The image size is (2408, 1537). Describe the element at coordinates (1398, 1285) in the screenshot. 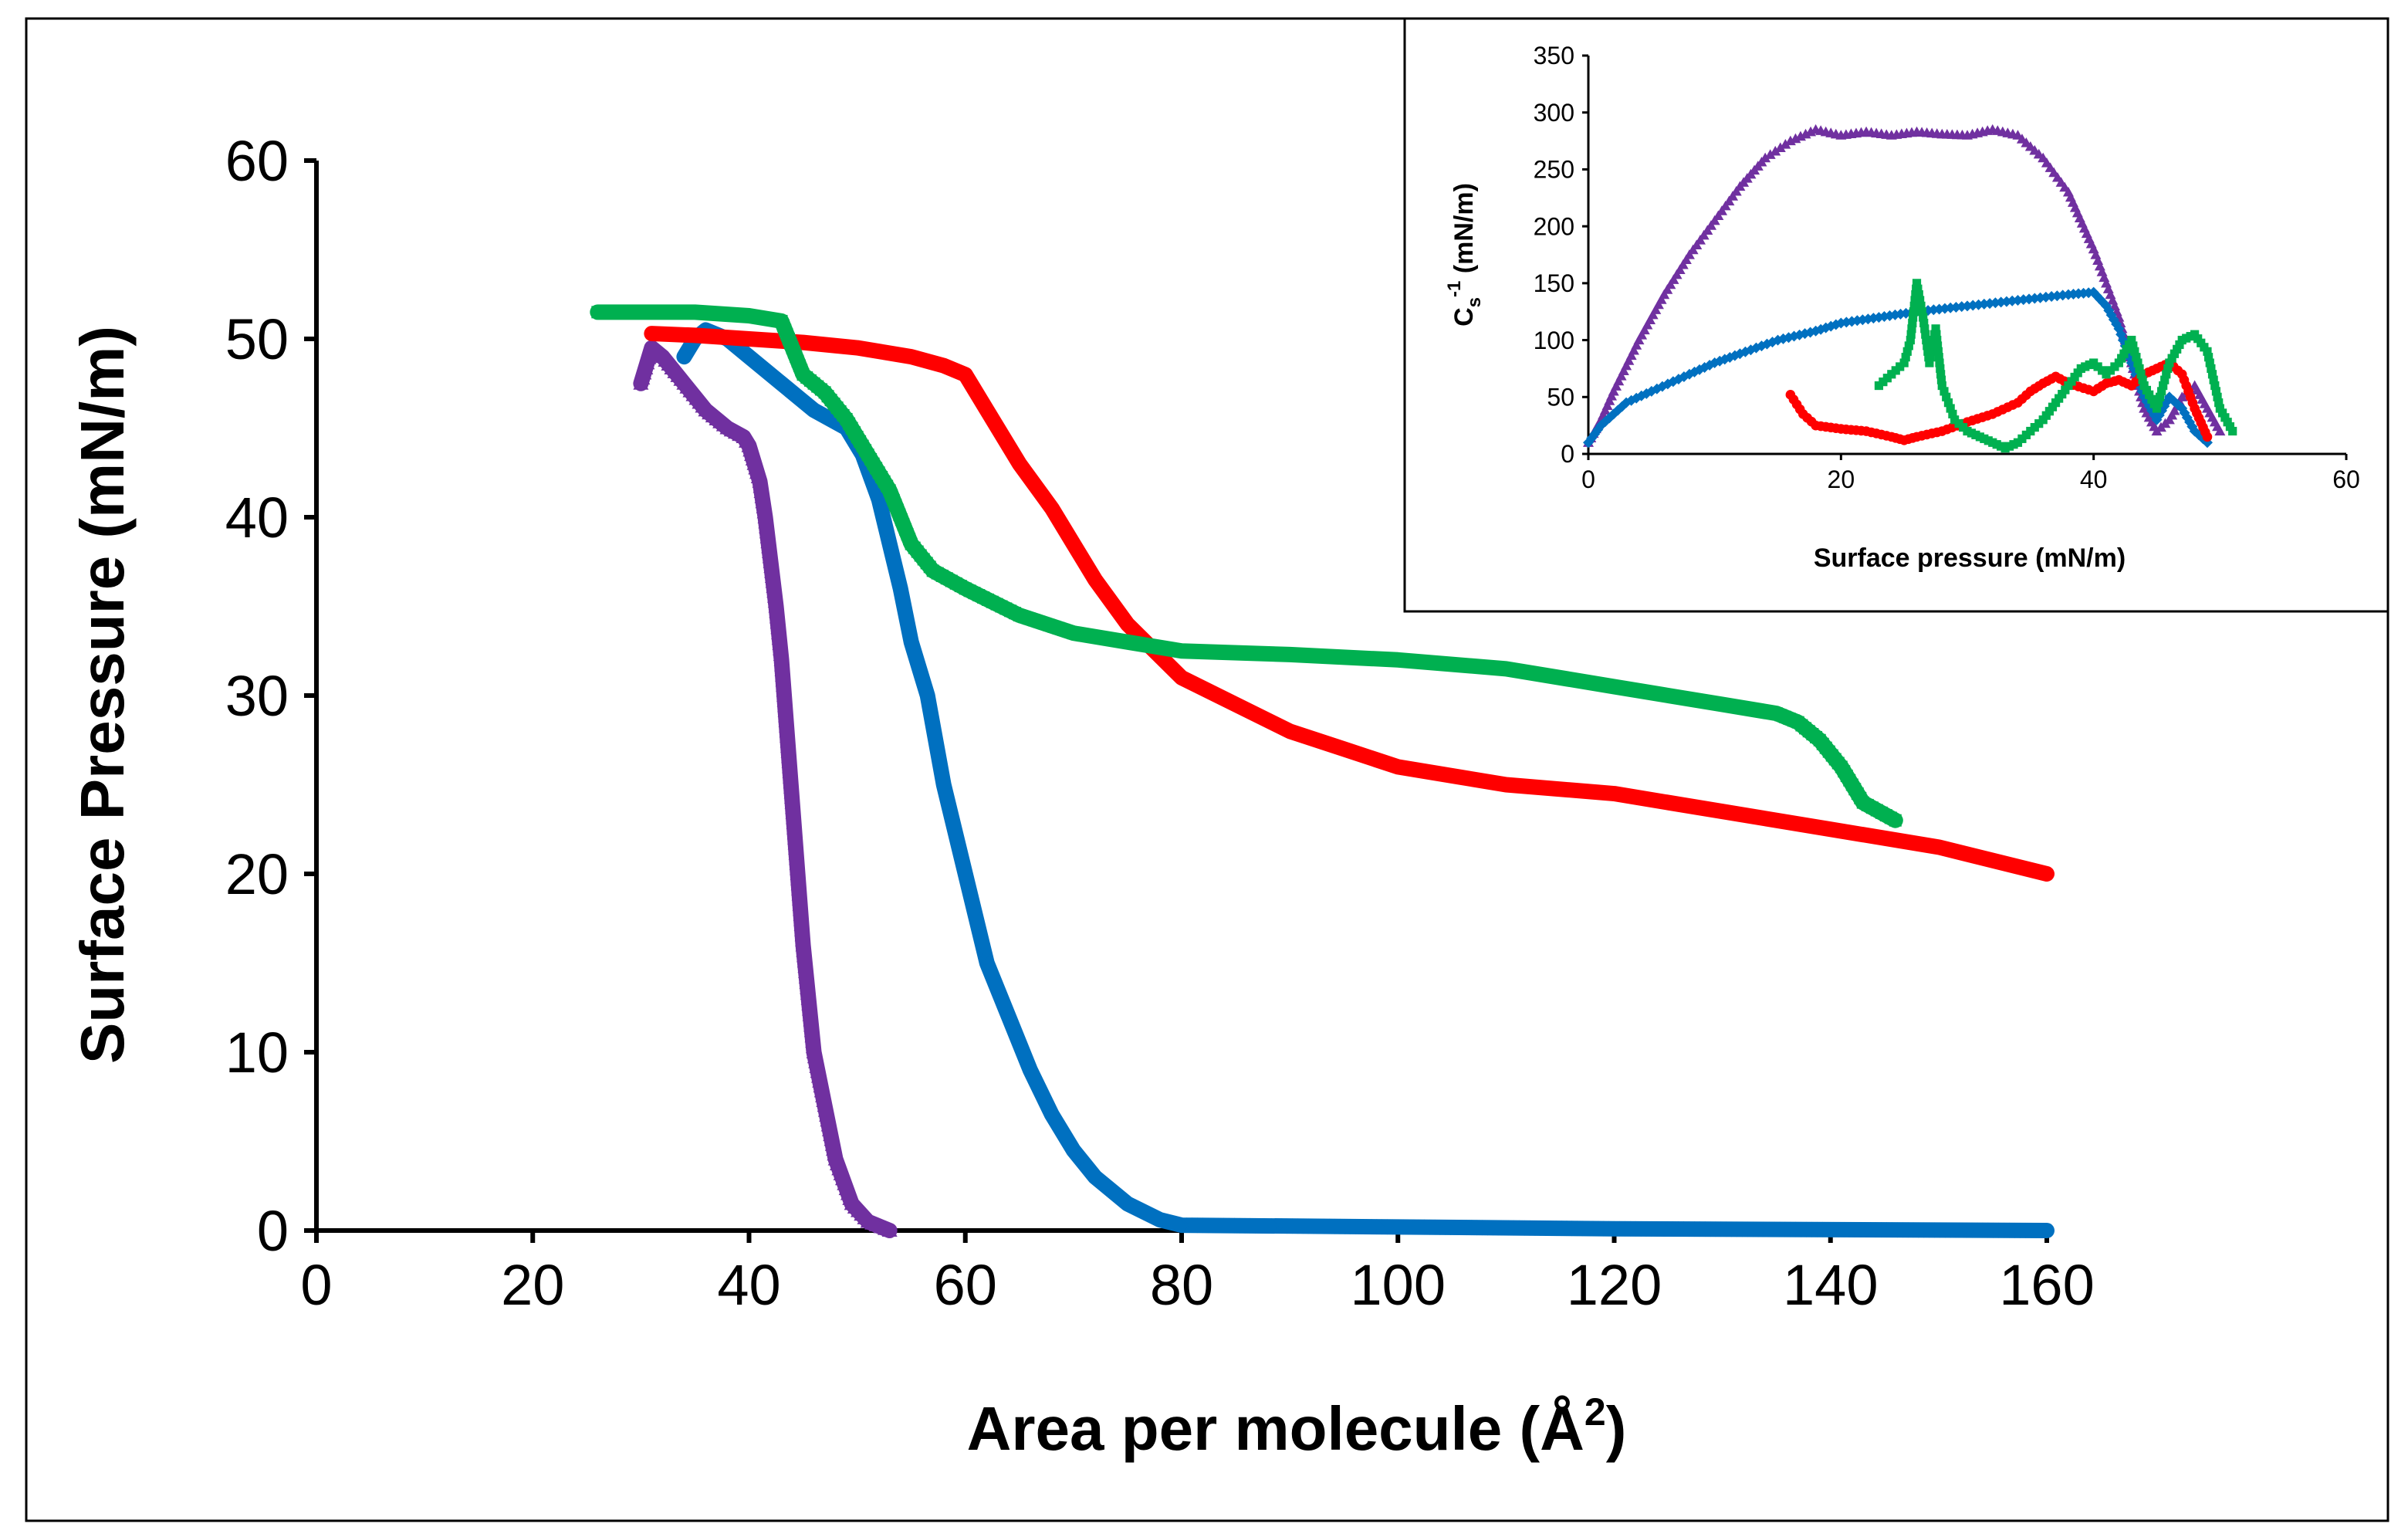

I see `main-x-tick-label: 100` at that location.